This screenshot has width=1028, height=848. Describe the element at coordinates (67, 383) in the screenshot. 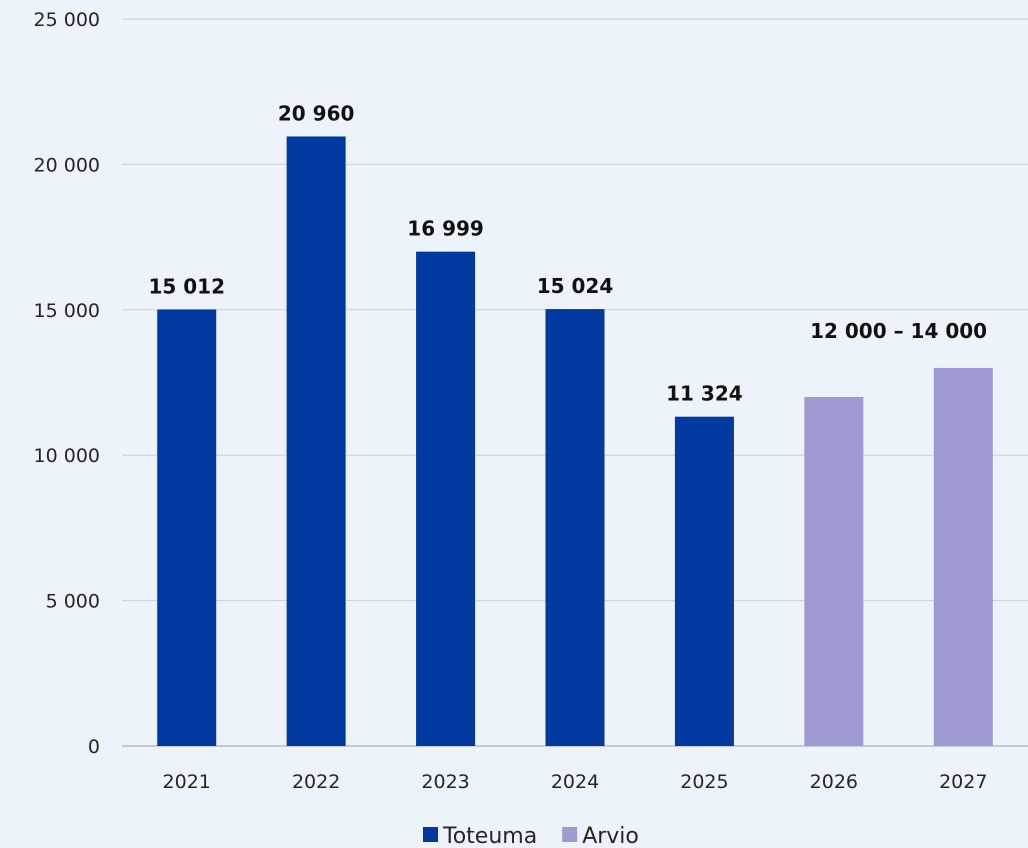

I see `y-axis-ticks: 0 5 000 10 000 15 000 20 000 25 000` at that location.